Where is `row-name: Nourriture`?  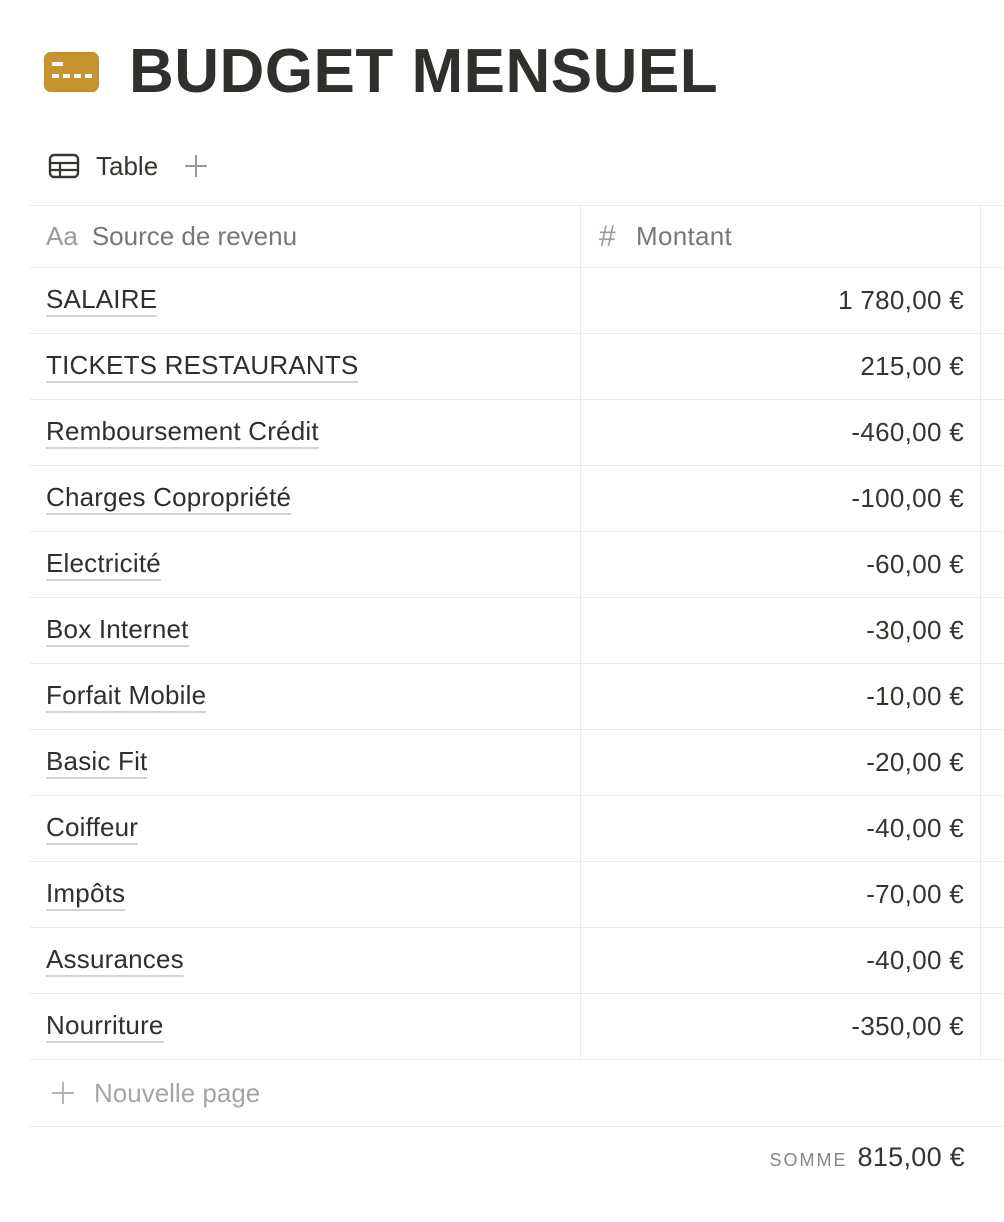 row-name: Nourriture is located at coordinates (105, 1026).